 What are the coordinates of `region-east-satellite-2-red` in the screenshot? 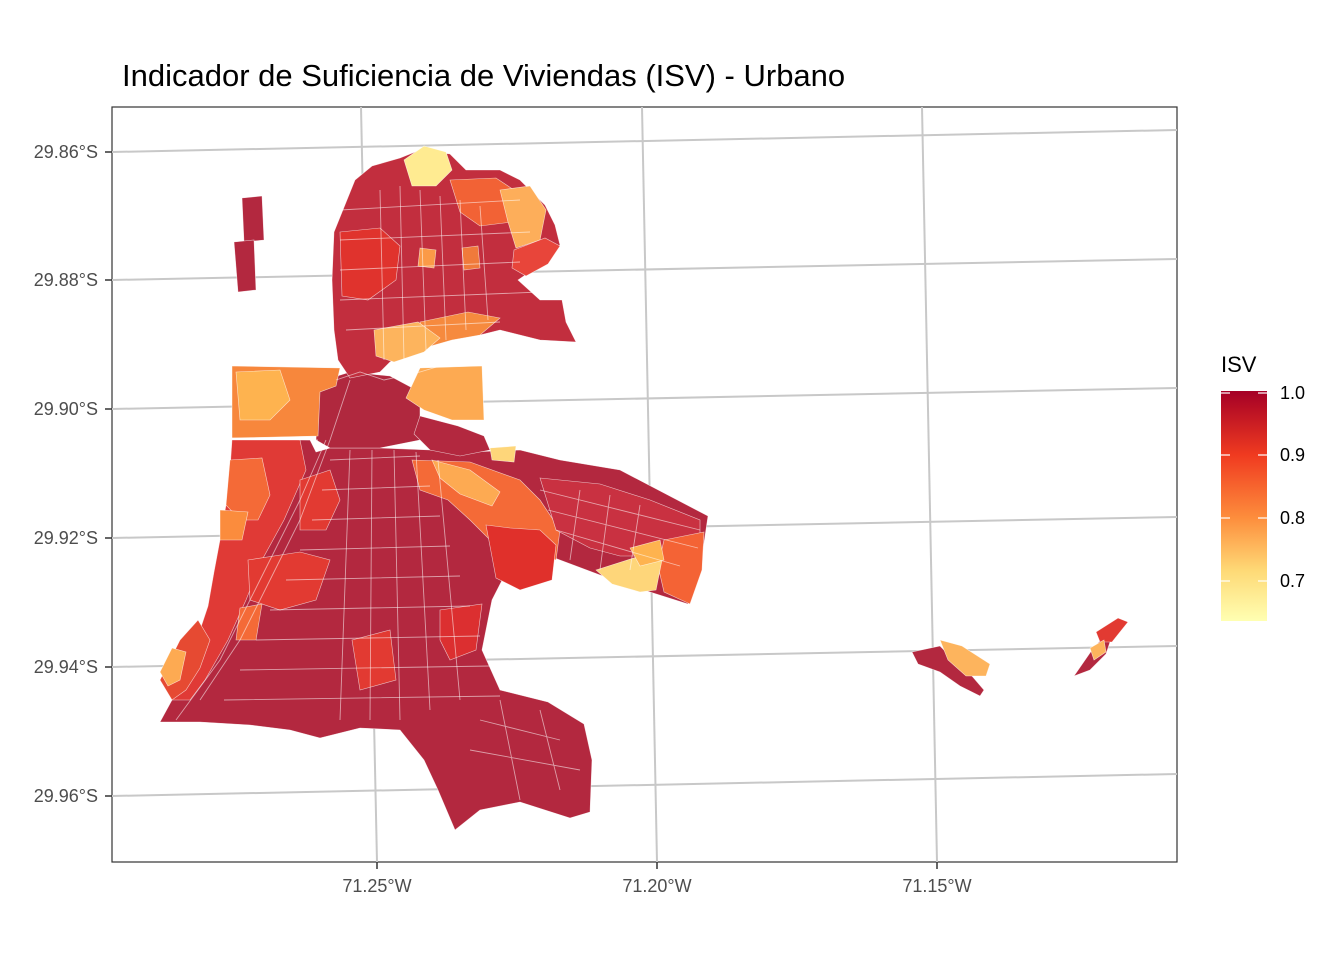 It's located at (1112, 630).